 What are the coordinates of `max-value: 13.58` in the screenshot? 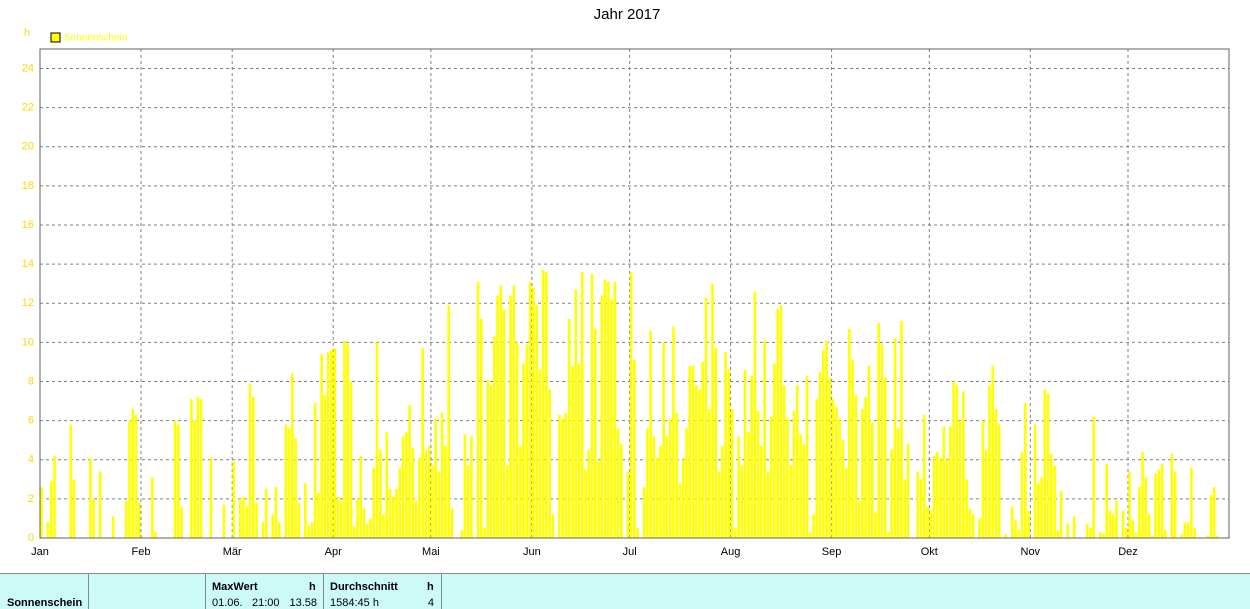 It's located at (303, 603).